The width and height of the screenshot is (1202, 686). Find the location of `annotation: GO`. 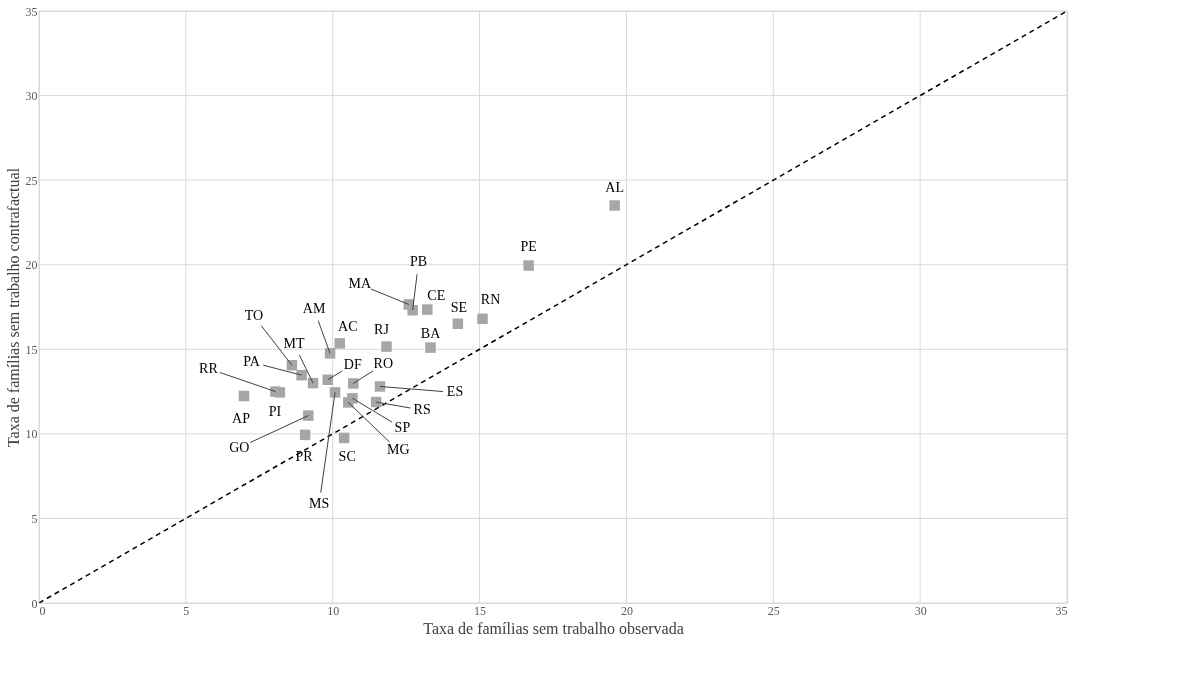

annotation: GO is located at coordinates (239, 447).